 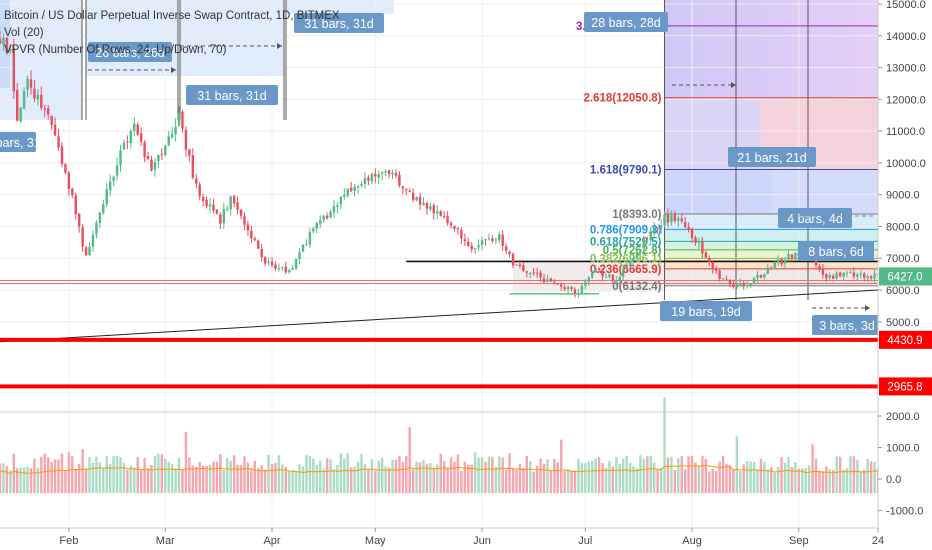 What do you see at coordinates (130, 52) in the screenshot?
I see `date-range-label: 26 bars, 26d` at bounding box center [130, 52].